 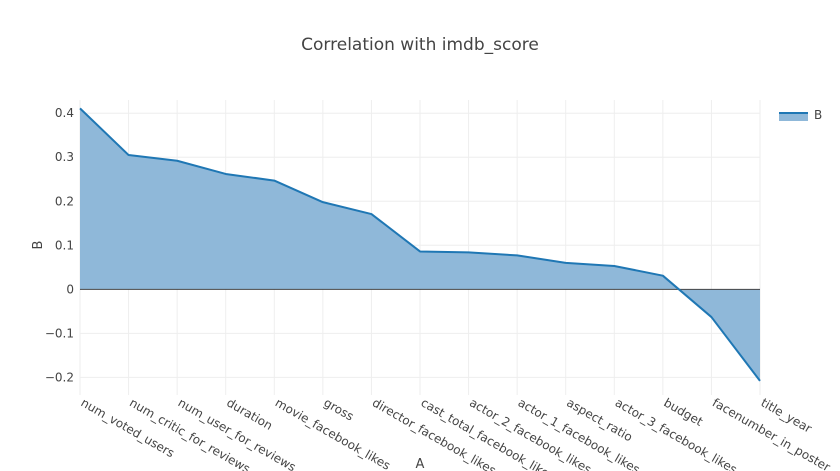 What do you see at coordinates (38, 245) in the screenshot?
I see `y-axis-title: B` at bounding box center [38, 245].